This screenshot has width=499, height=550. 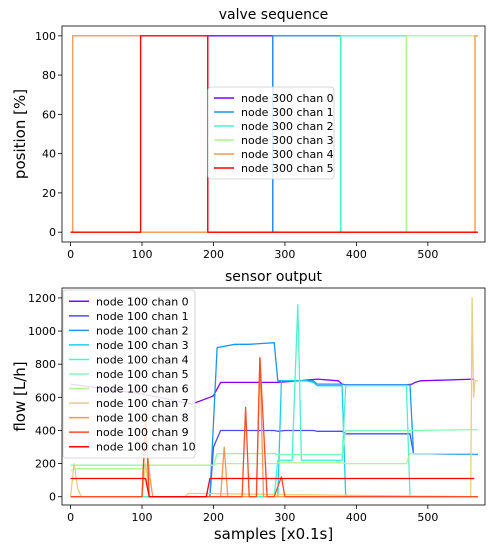 What do you see at coordinates (45, 397) in the screenshot?
I see `y-tick-label: 600` at bounding box center [45, 397].